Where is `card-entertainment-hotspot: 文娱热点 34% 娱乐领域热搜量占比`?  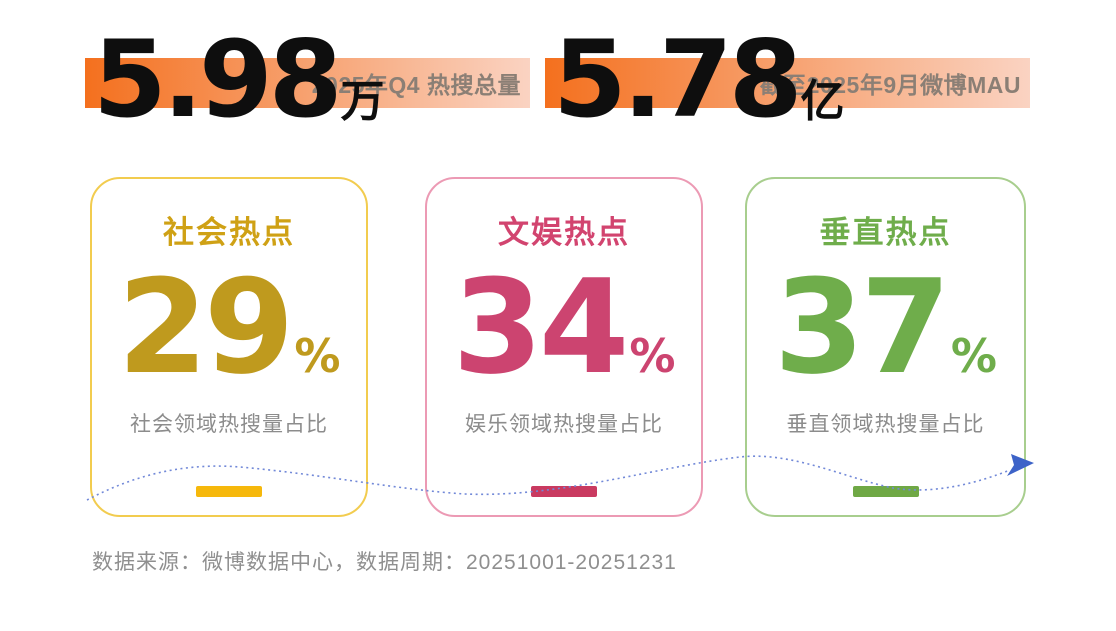
card-entertainment-hotspot: 文娱热点 34% 娱乐领域热搜量占比 is located at coordinates (564, 347).